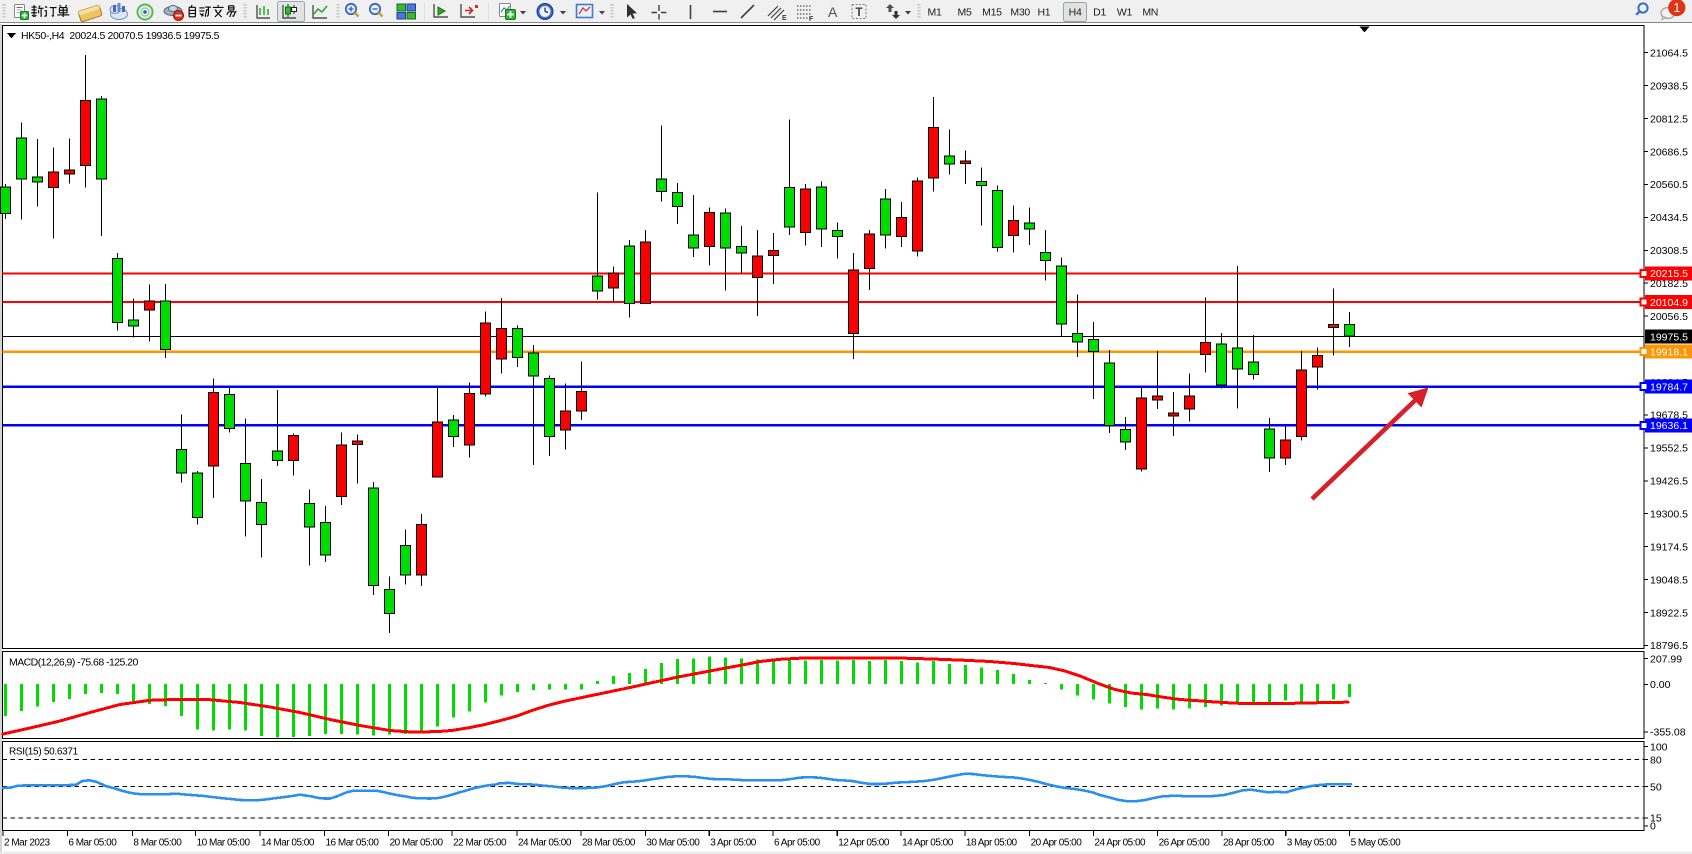 The height and width of the screenshot is (854, 1692). Describe the element at coordinates (1656, 787) in the screenshot. I see `svg-text: 50` at that location.